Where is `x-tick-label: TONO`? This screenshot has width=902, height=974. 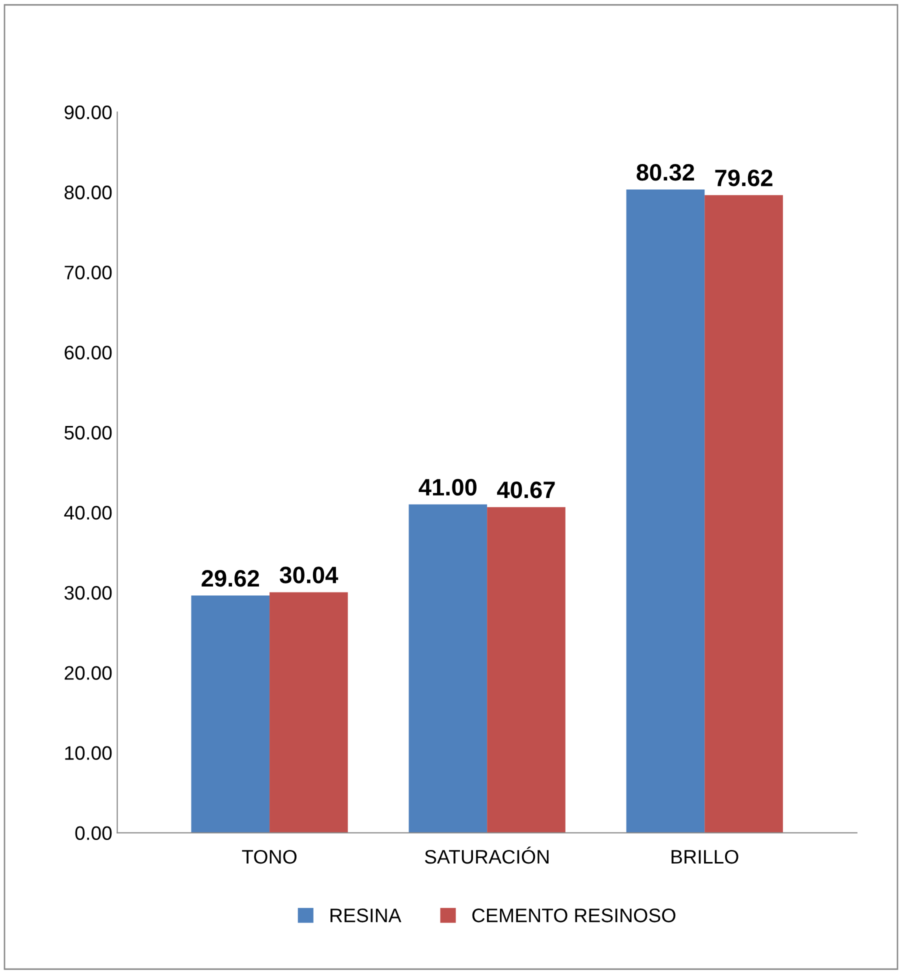
x-tick-label: TONO is located at coordinates (269, 857).